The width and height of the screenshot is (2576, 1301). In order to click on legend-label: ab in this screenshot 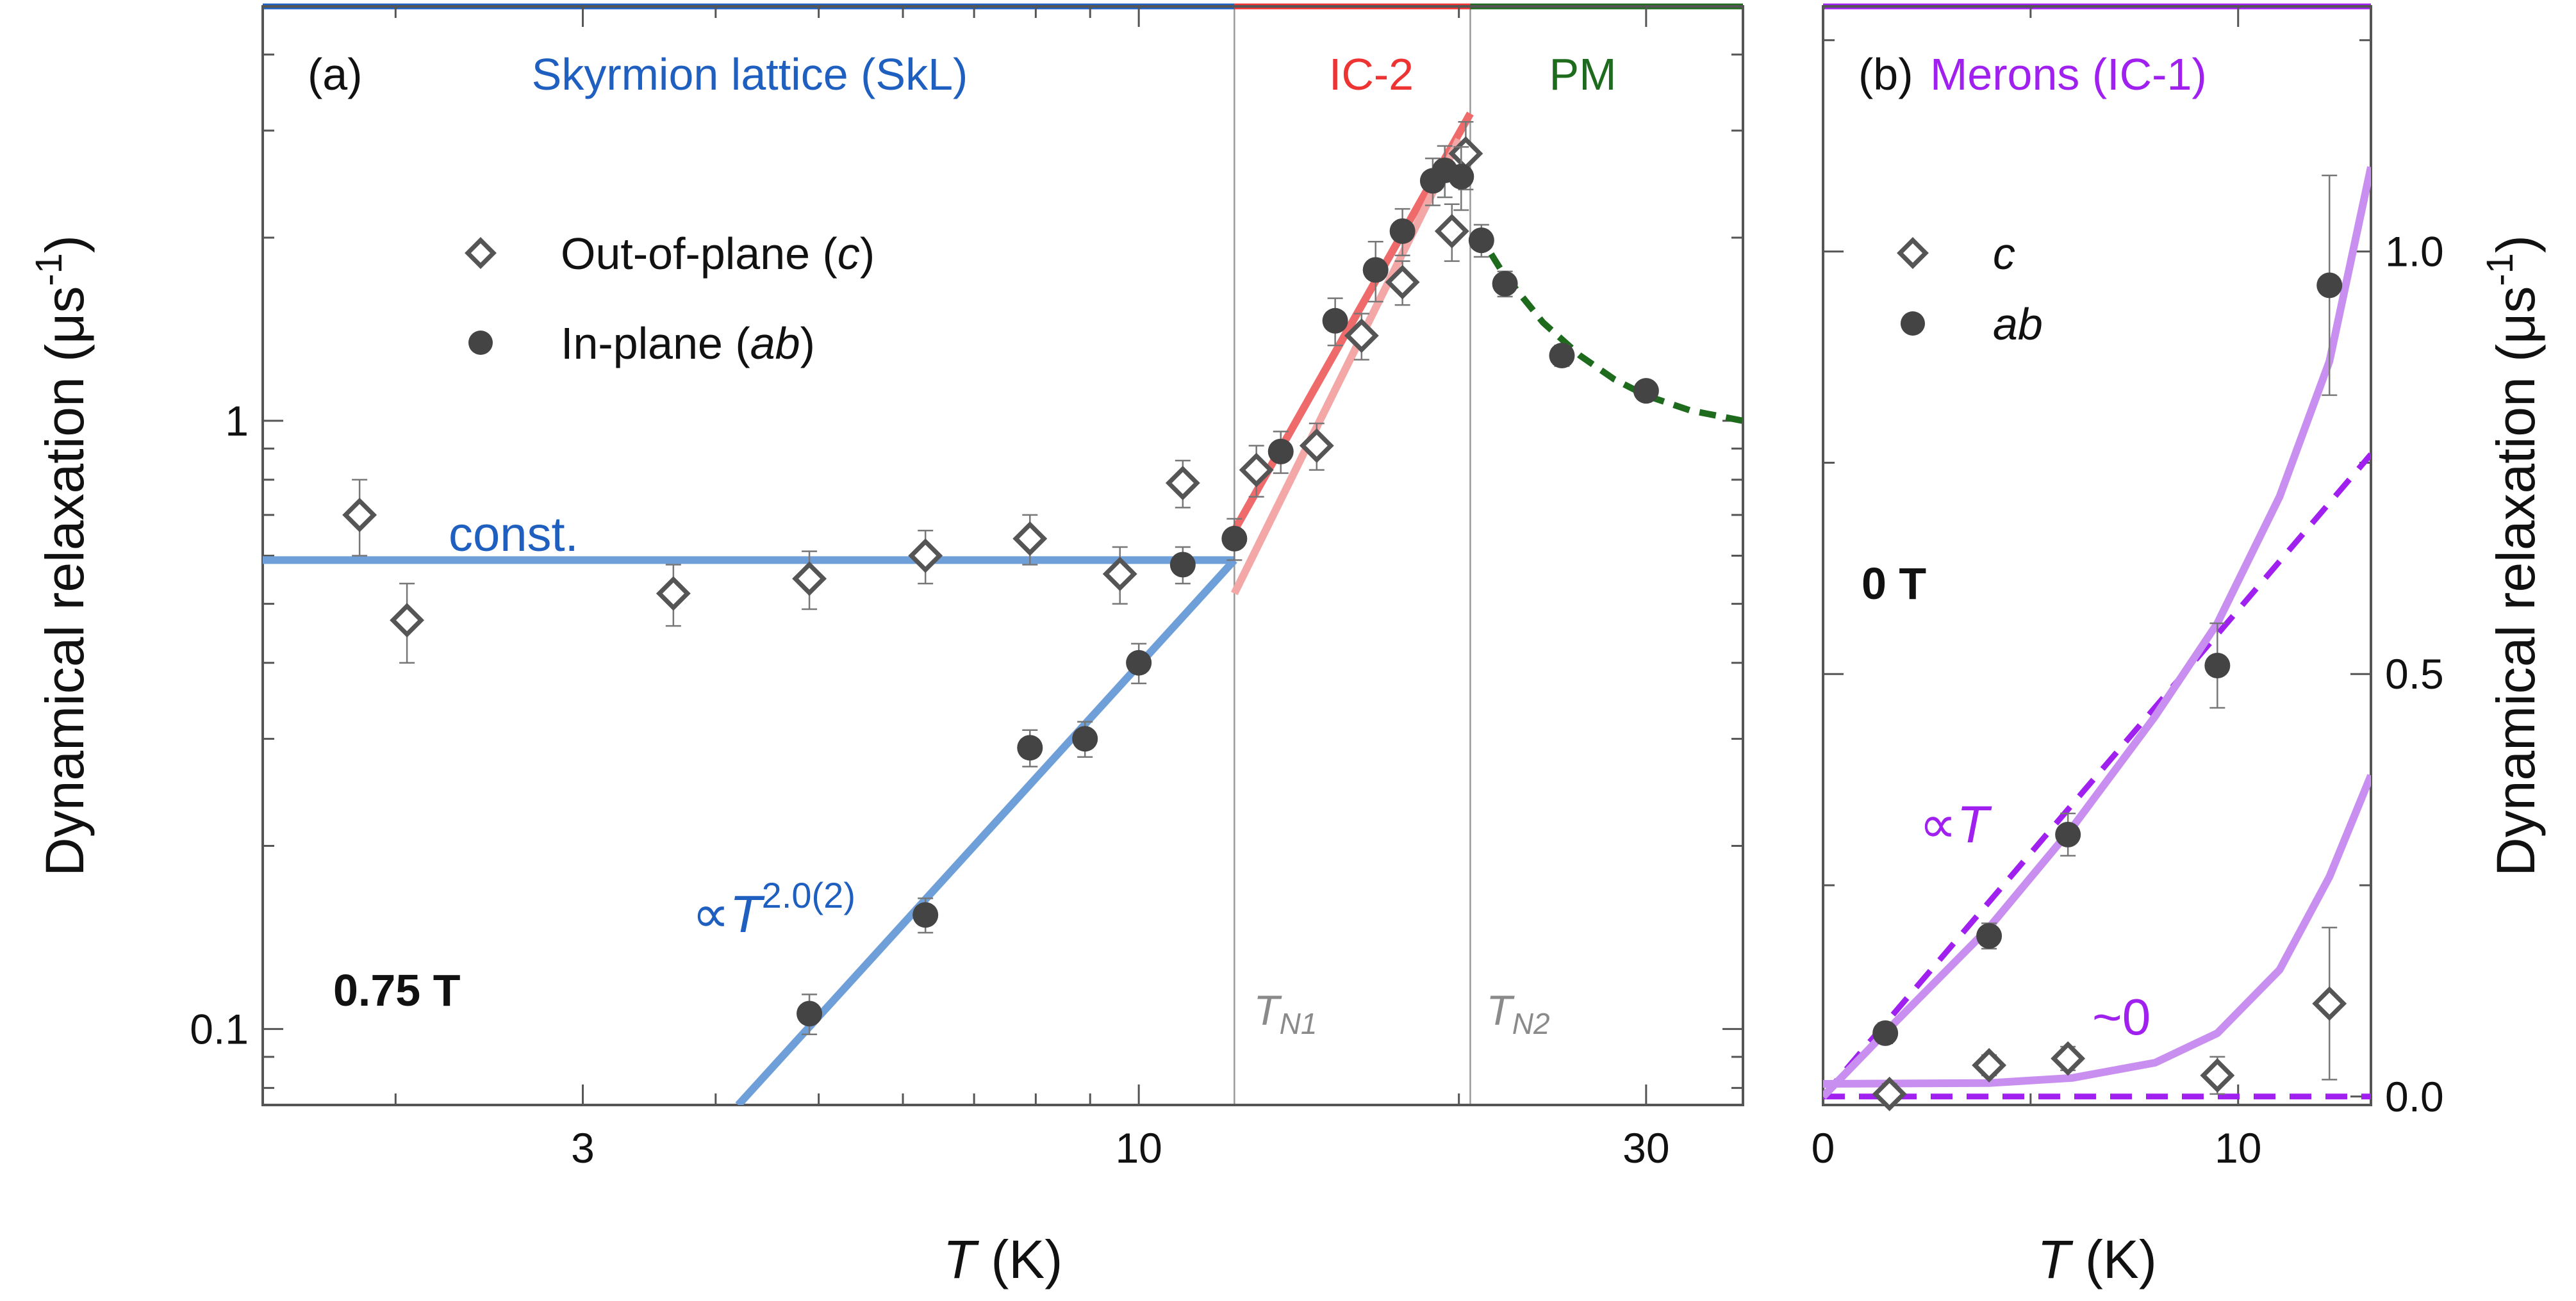, I will do `click(2018, 324)`.